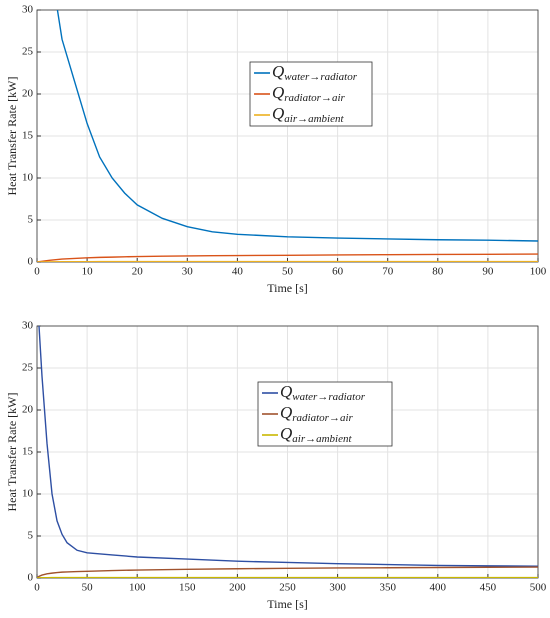 Image resolution: width=550 pixels, height=618 pixels. I want to click on x-tick-label: 20, so click(138, 272).